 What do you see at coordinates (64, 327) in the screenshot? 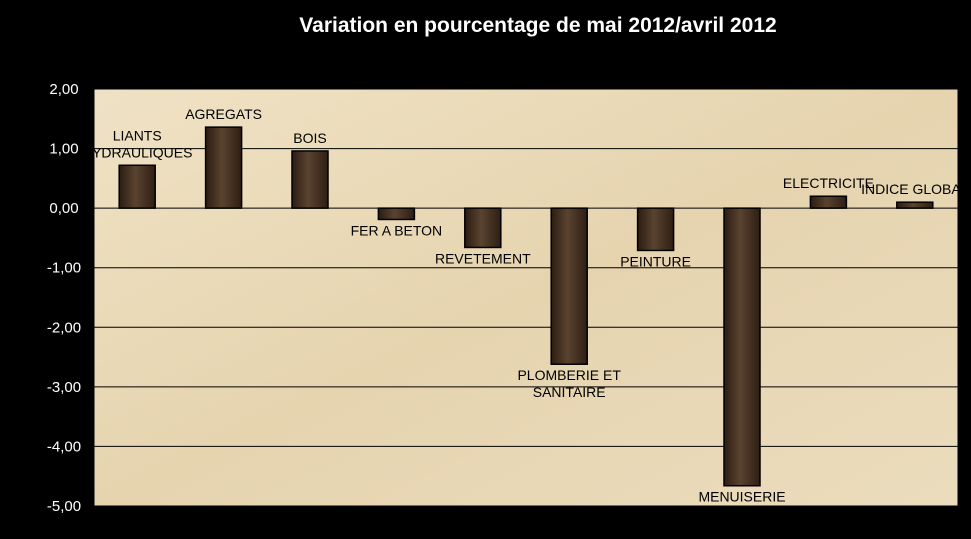
I see `y-tick-label: -2,00` at bounding box center [64, 327].